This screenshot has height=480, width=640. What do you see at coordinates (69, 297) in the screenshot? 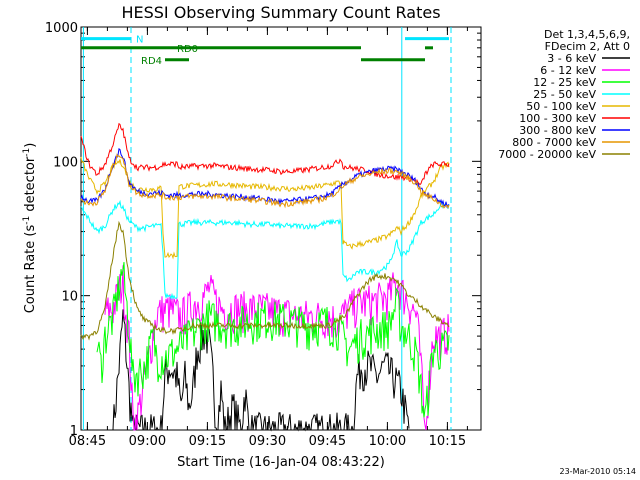
I see `y-tick-label-1: 10` at bounding box center [69, 297].